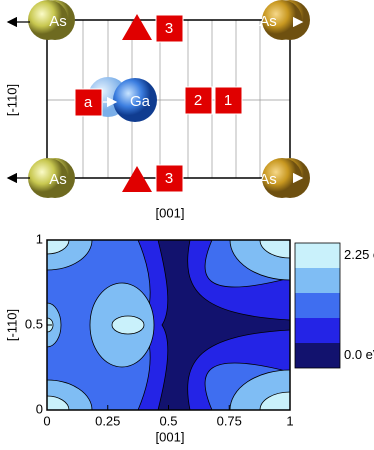 The image size is (374, 450). I want to click on axis-label: [001], so click(170, 212).